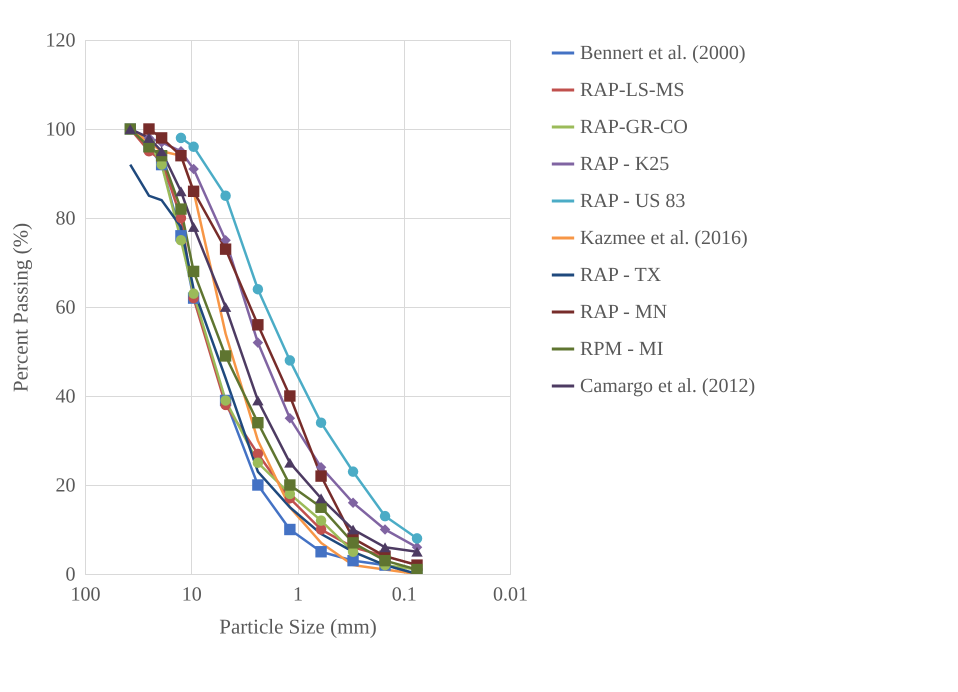 The height and width of the screenshot is (692, 958). What do you see at coordinates (66, 307) in the screenshot?
I see `y-tick-label: 60` at bounding box center [66, 307].